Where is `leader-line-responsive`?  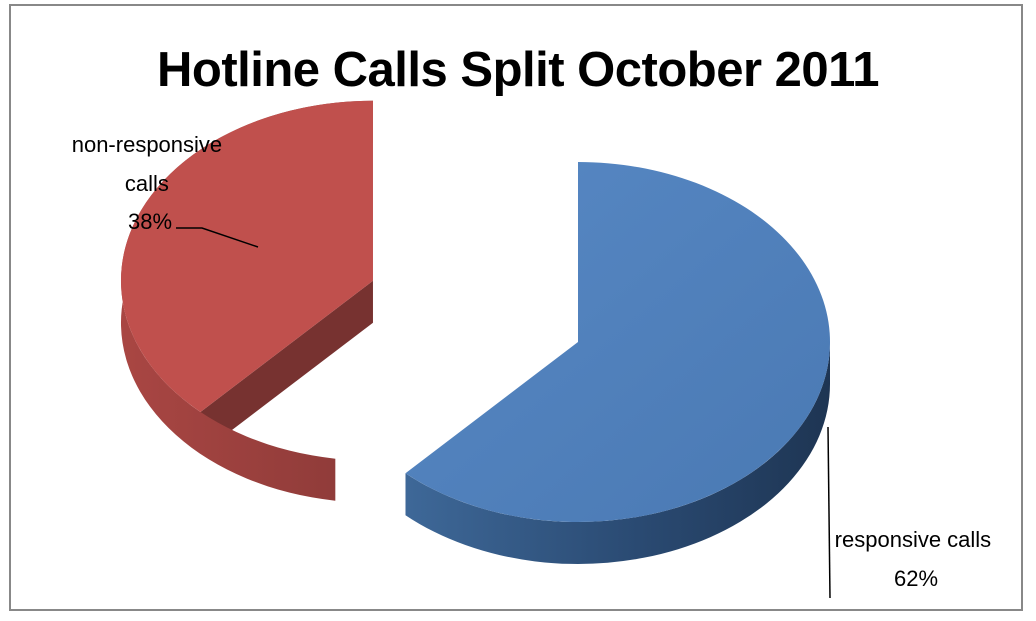
leader-line-responsive is located at coordinates (829, 512).